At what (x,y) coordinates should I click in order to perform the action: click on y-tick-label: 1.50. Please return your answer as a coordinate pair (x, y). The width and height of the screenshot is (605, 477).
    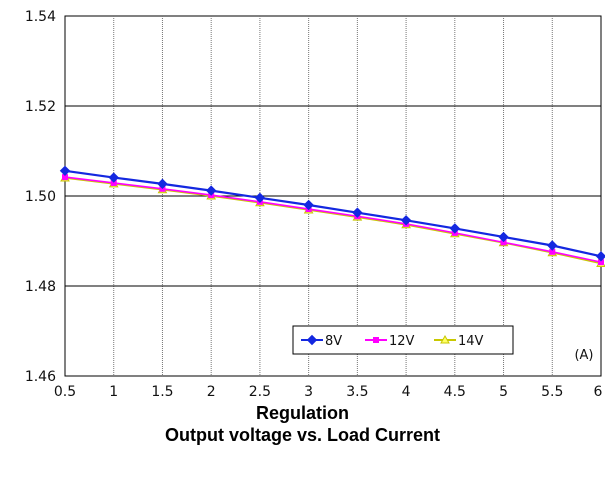
    Looking at the image, I should click on (40, 197).